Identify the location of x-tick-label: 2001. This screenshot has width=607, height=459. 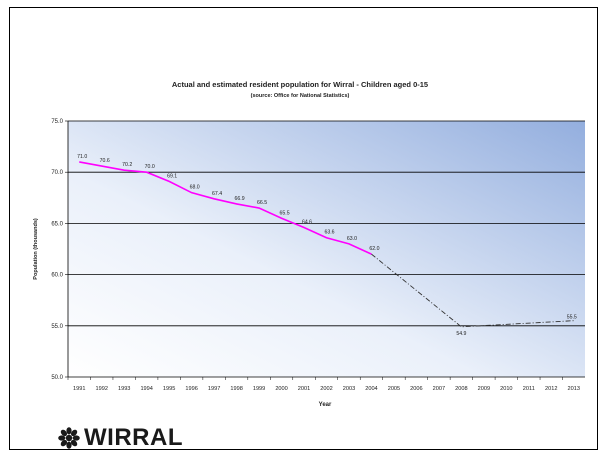
(304, 389).